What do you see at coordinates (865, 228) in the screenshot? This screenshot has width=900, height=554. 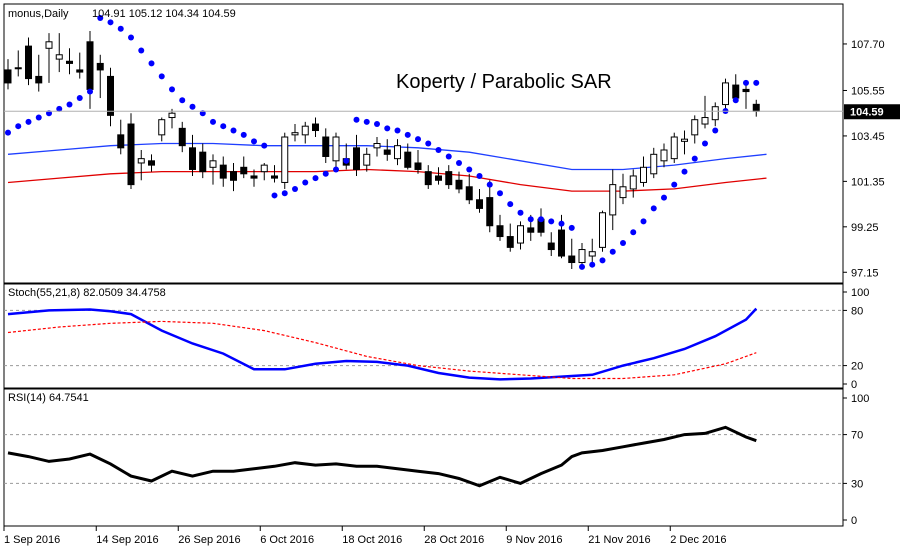 I see `price-tick-label: 99.25` at bounding box center [865, 228].